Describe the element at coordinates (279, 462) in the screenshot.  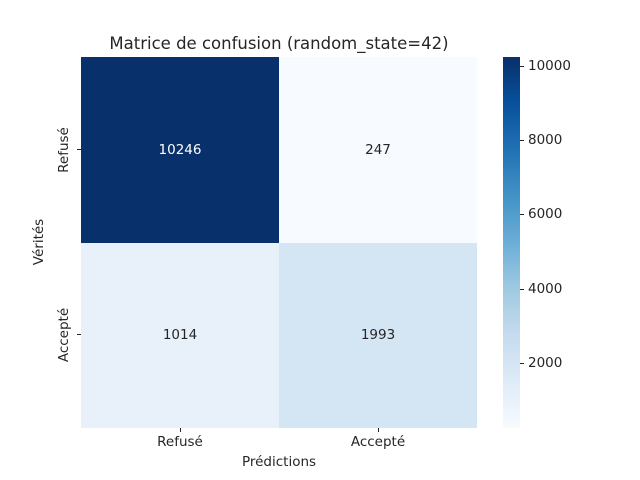
I see `x-axis-label: Prédictions` at that location.